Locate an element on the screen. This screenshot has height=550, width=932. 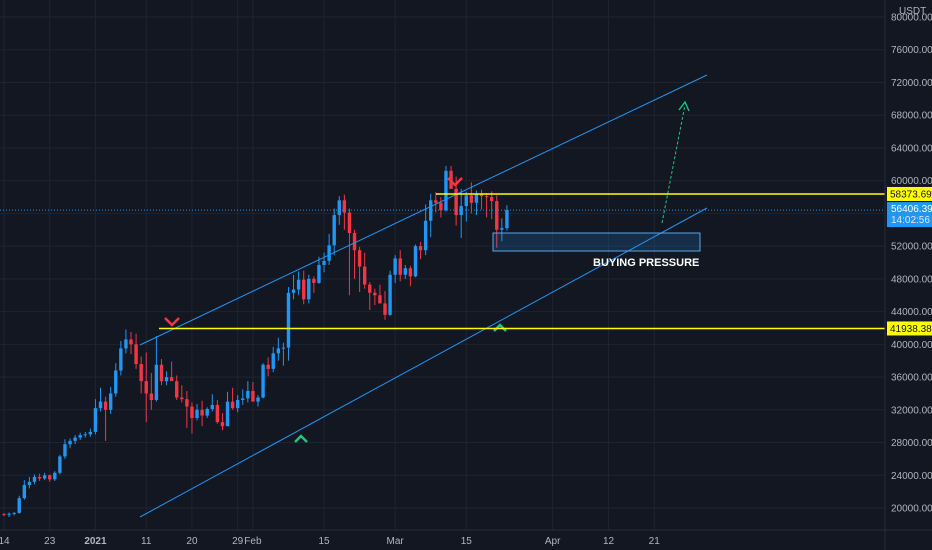
price-tick-label: 60000.00 is located at coordinates (911, 181).